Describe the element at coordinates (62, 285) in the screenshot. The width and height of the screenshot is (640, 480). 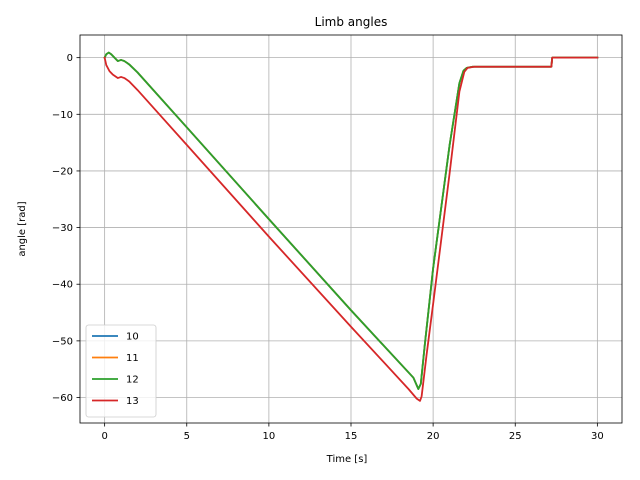
I see `y-tick-label: −40` at that location.